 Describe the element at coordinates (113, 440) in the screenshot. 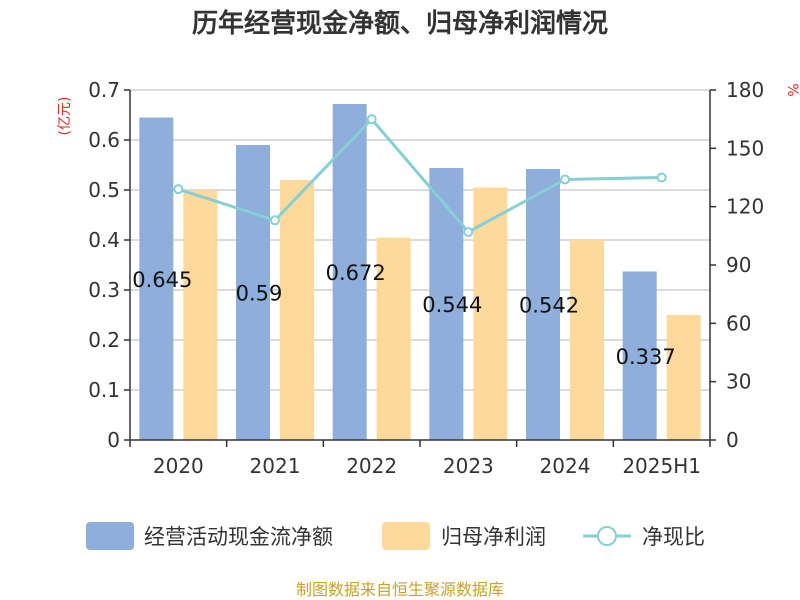

I see `left-axis-tick-label: 0` at that location.